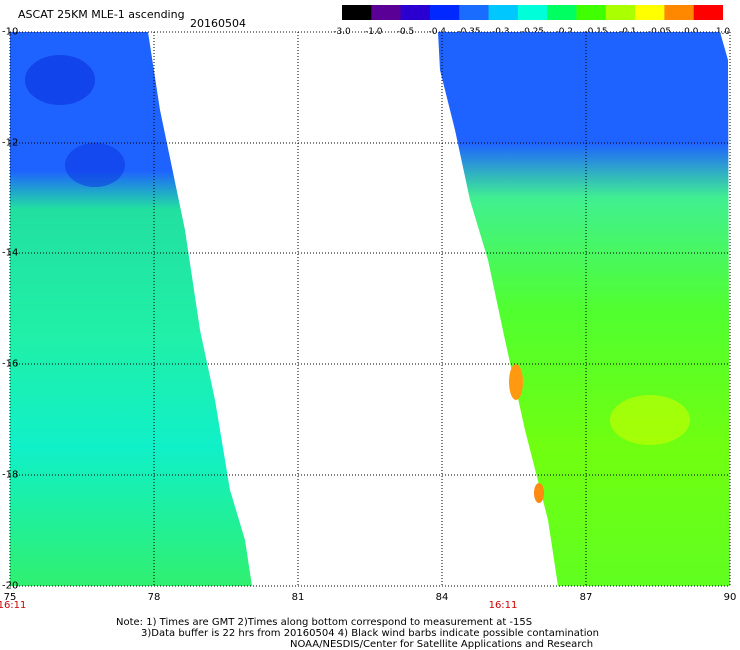 The height and width of the screenshot is (650, 740). Describe the element at coordinates (298, 597) in the screenshot. I see `longitude-label: 81` at that location.